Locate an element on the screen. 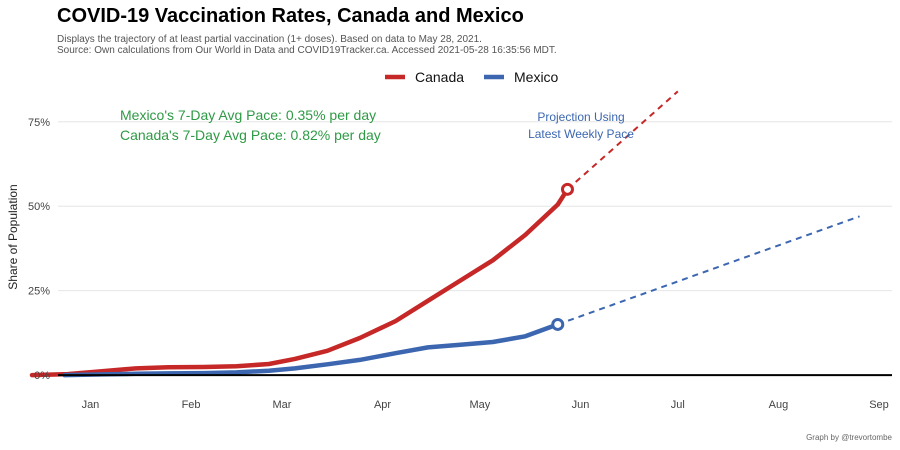 This screenshot has height=450, width=900. y-tick-label: 50% is located at coordinates (39, 207).